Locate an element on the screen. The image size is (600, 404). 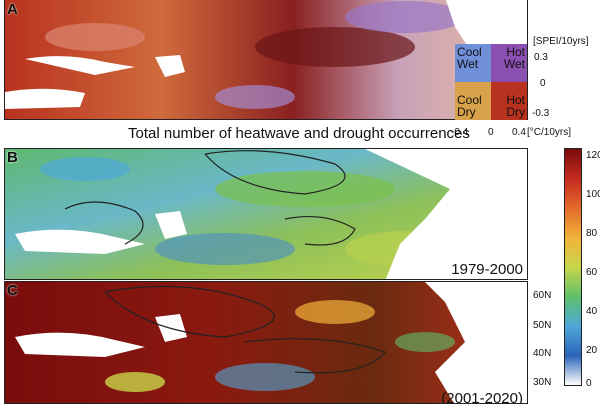
bivariate-legend: Cool Wet Hot Wet Cool Dry Hot Dry is located at coordinates (491, 82).